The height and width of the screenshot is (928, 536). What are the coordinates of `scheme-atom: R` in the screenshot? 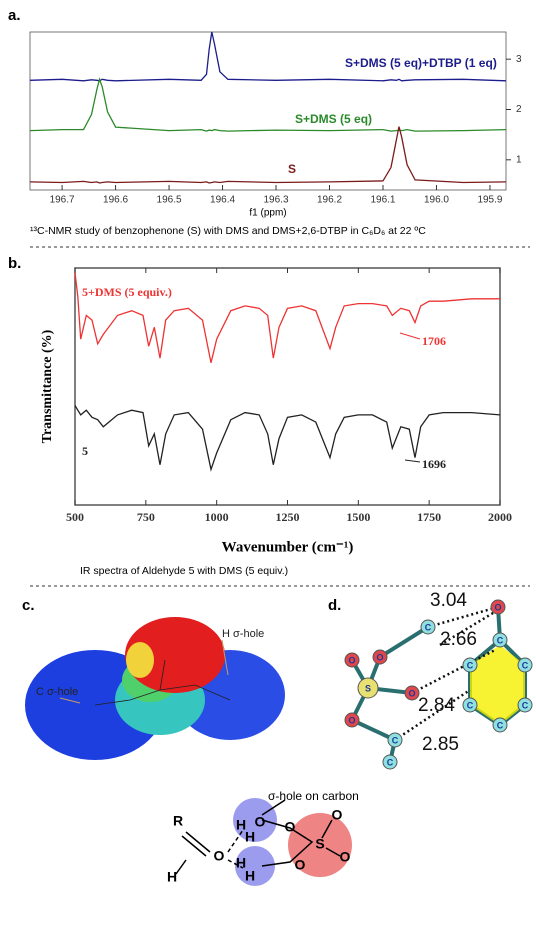 It's located at (178, 821).